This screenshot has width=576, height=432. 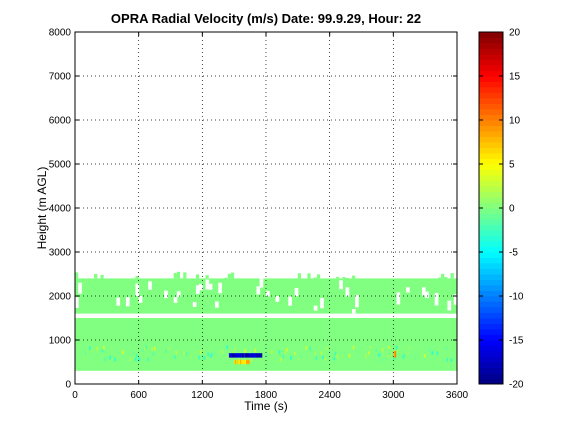 I want to click on x-tick-label: 1800, so click(x=266, y=395).